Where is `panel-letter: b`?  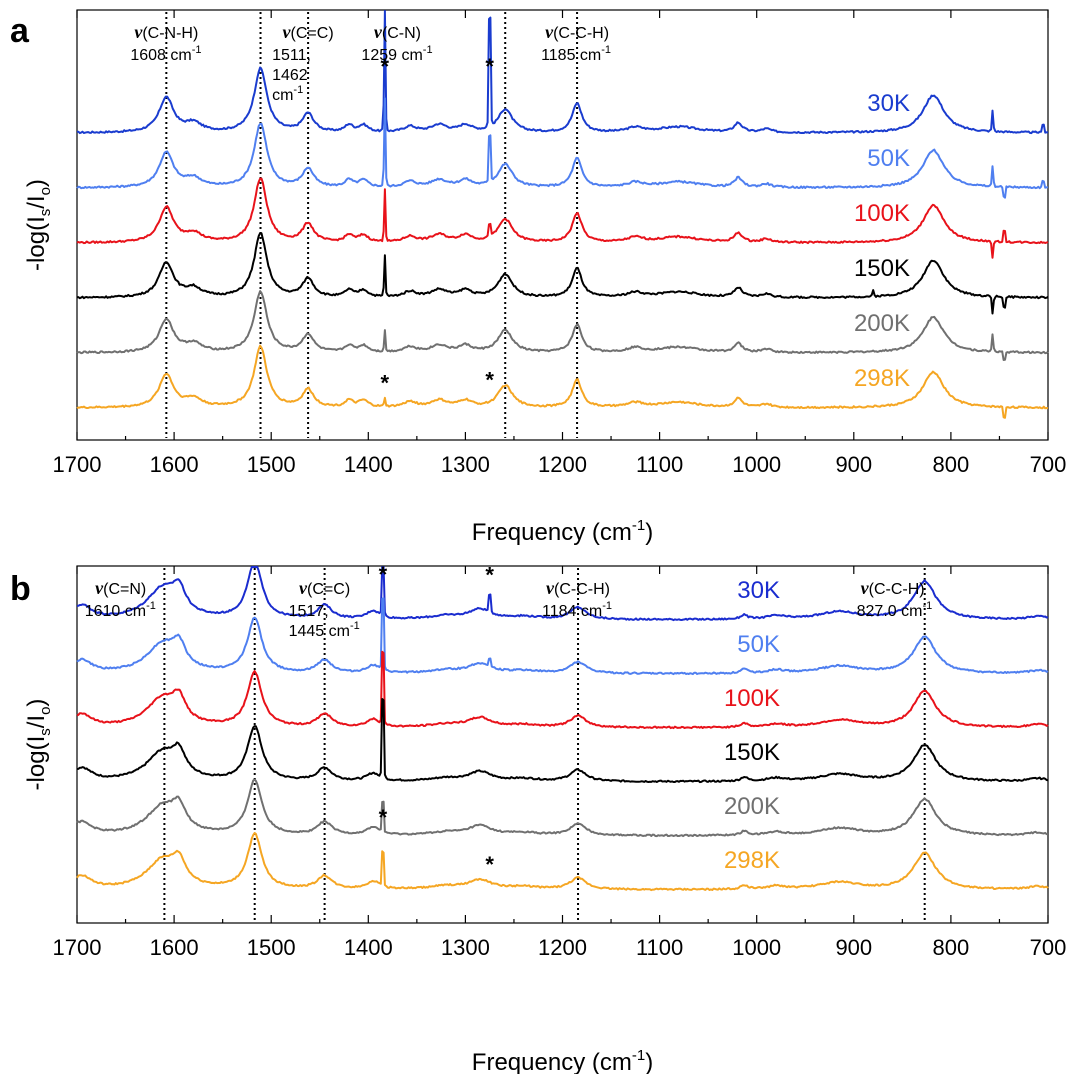
panel-letter: b is located at coordinates (20, 589).